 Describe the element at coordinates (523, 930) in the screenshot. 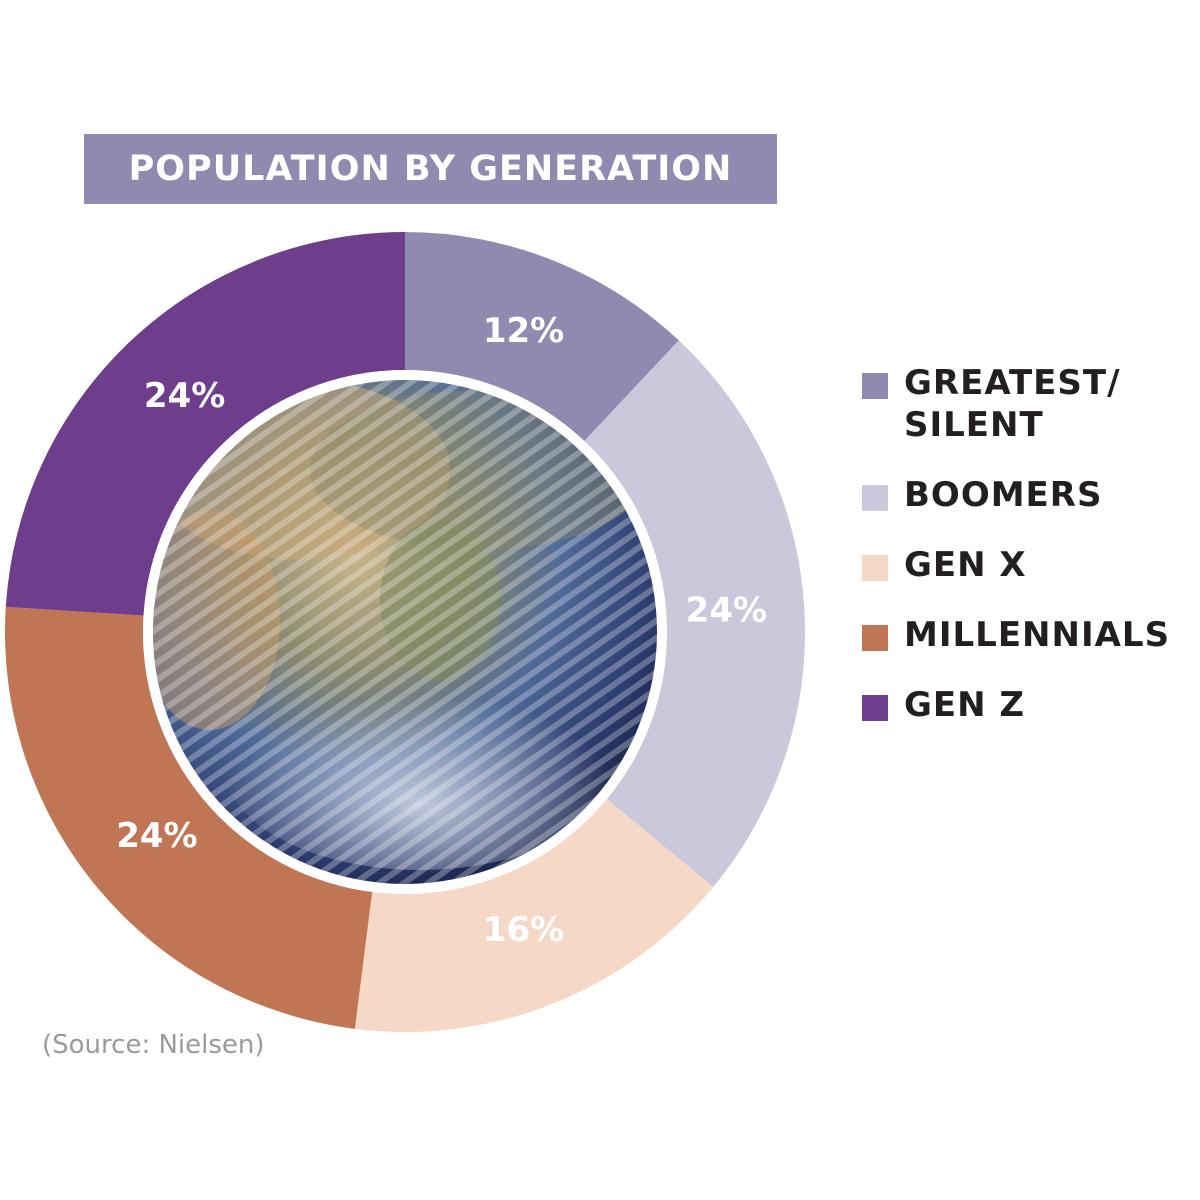

I see `slice-data-label: 16%` at that location.